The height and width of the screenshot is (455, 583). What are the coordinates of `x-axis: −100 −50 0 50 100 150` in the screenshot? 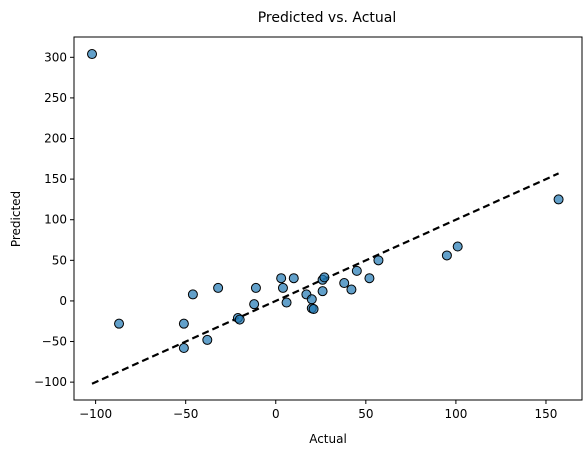 It's located at (318, 410).